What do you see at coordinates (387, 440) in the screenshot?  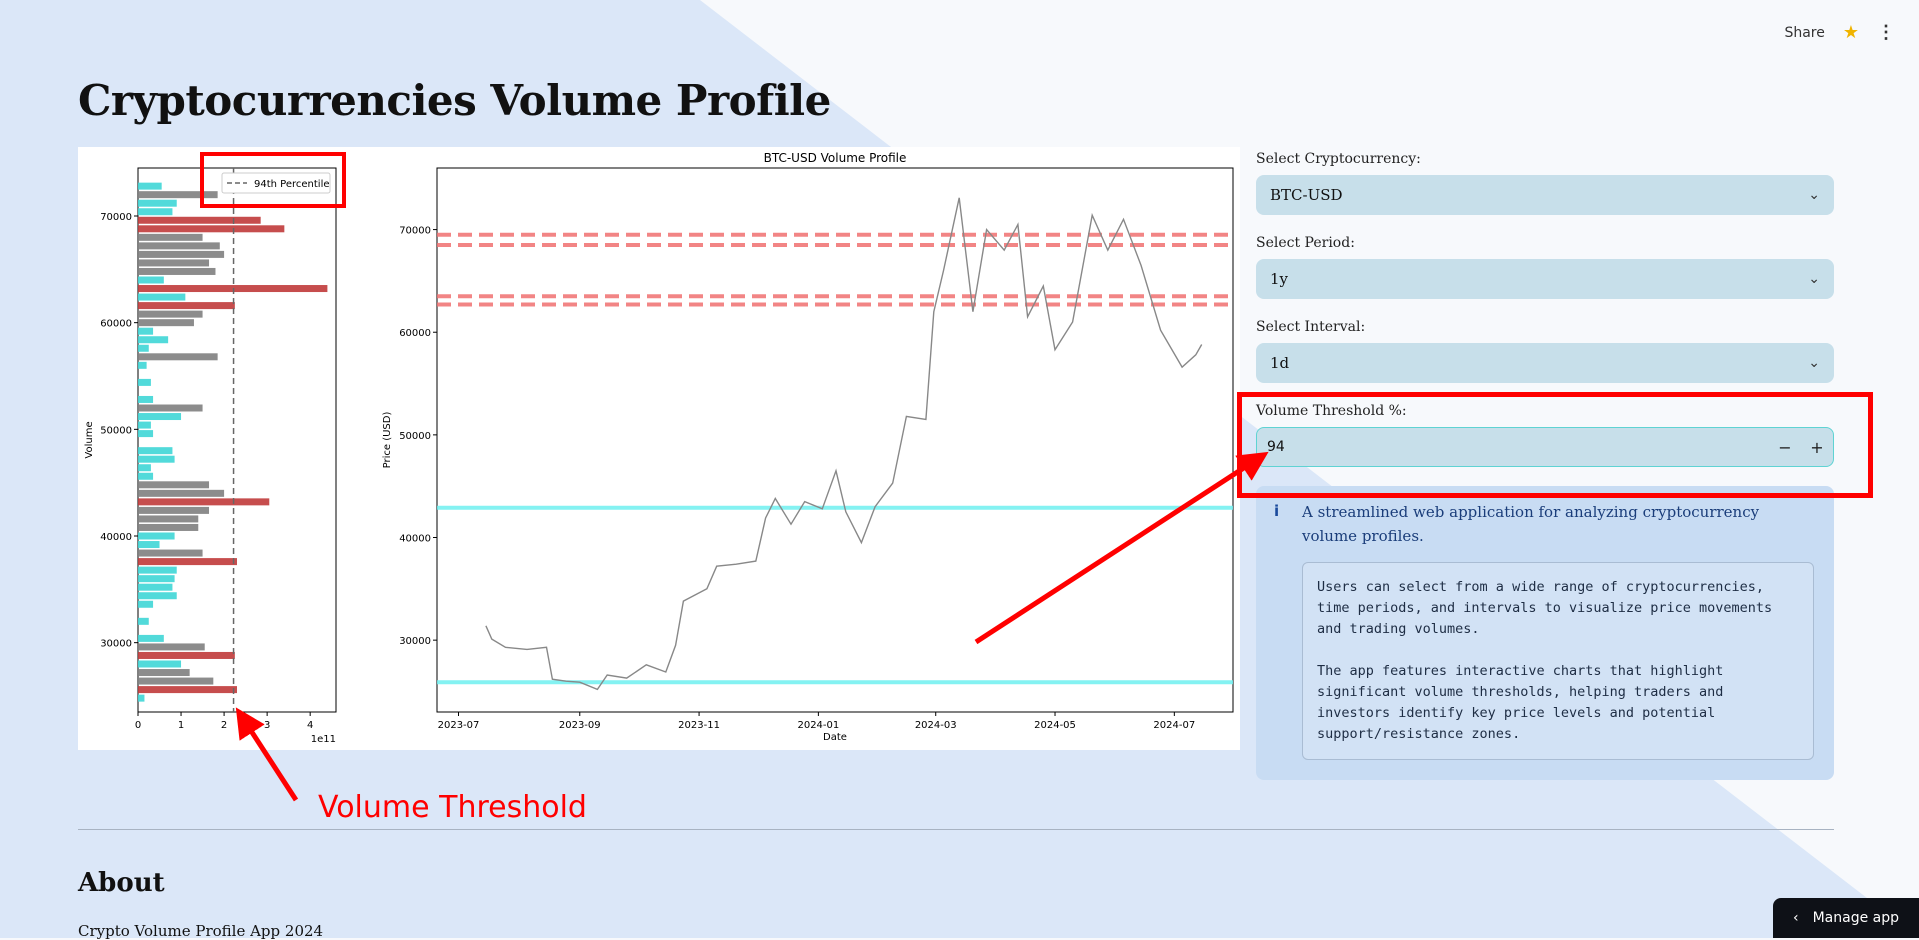 I see `y-axis-label: Price (USD)` at bounding box center [387, 440].